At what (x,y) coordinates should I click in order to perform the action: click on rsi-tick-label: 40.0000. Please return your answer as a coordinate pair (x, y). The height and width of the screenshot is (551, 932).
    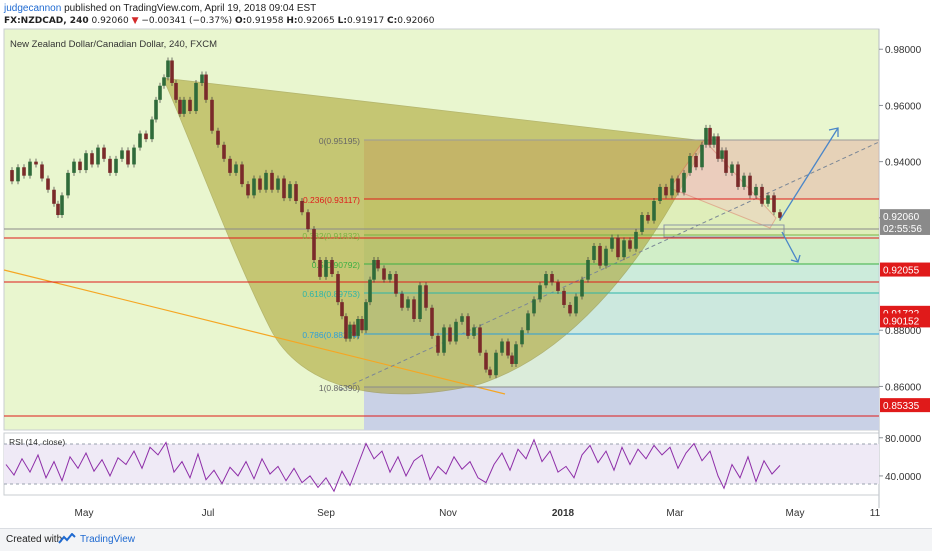
    Looking at the image, I should click on (903, 477).